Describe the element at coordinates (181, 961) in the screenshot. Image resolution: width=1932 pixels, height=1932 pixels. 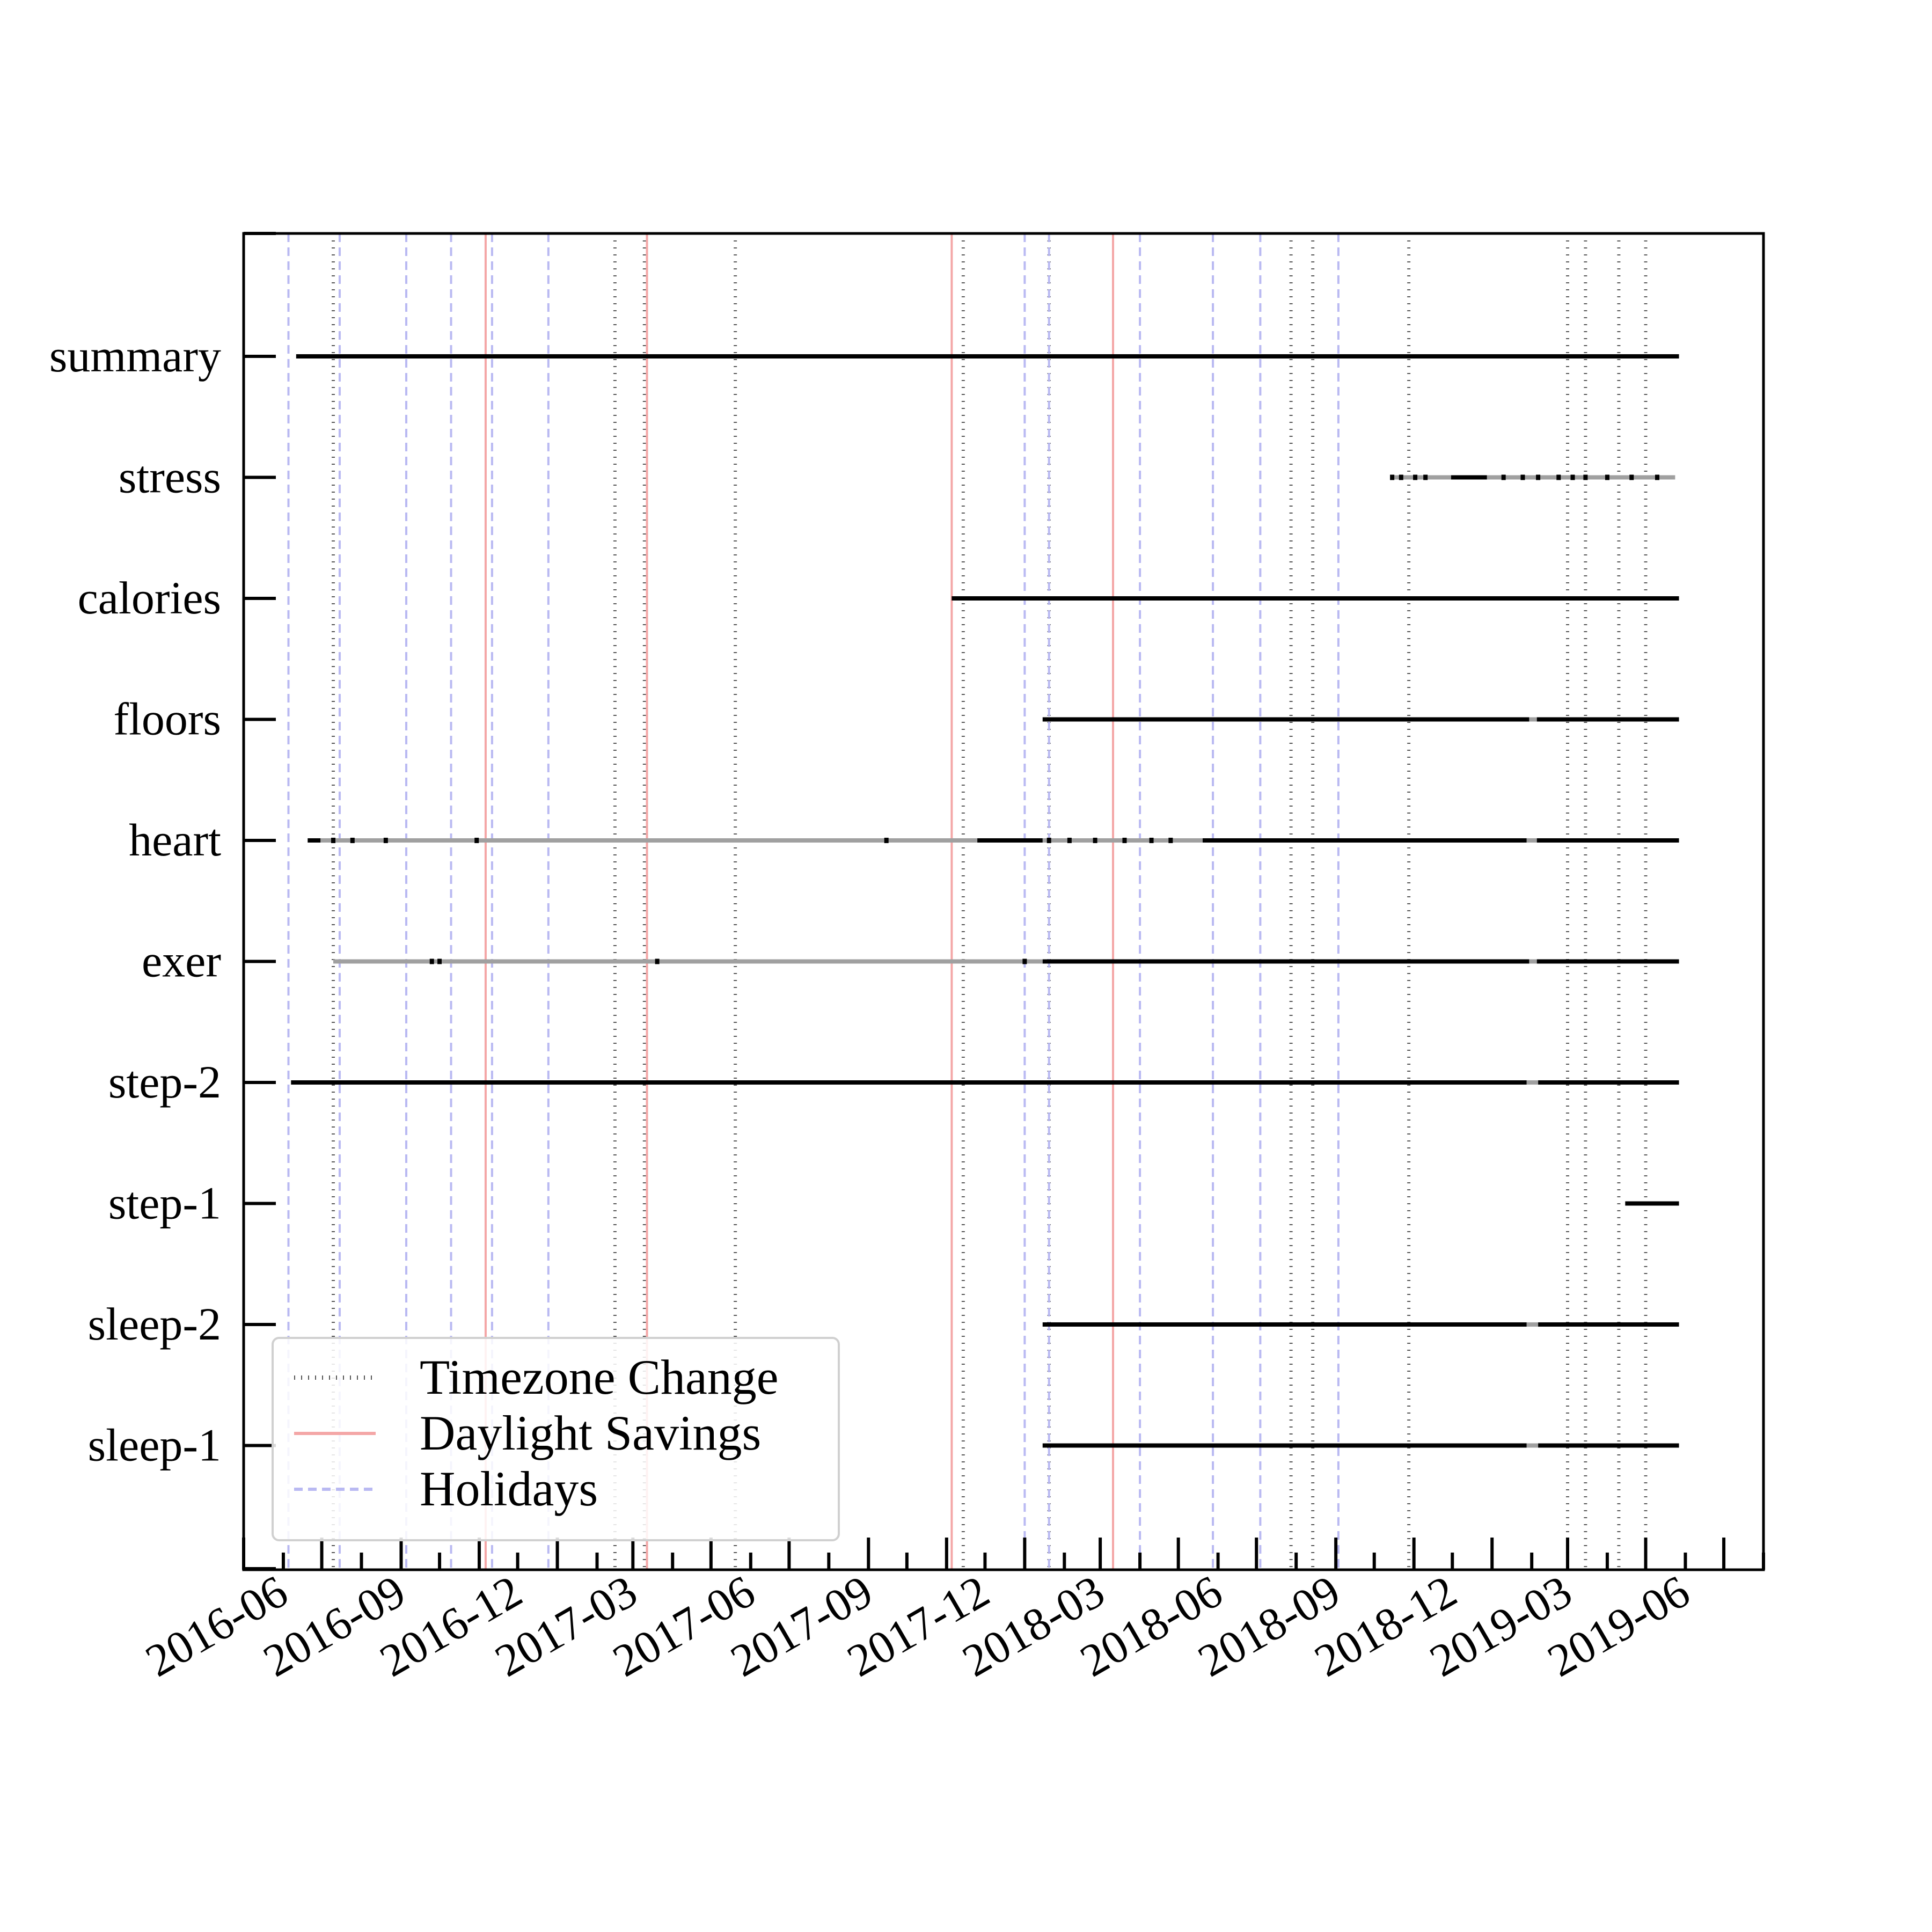
I see `y-tick-label-exer: exer` at that location.